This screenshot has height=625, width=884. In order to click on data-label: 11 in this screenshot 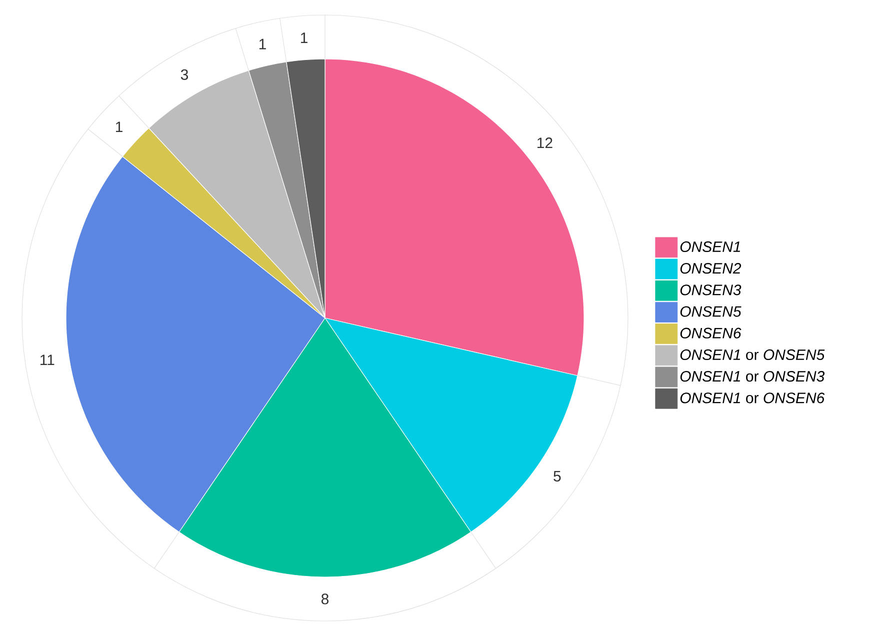, I will do `click(47, 360)`.